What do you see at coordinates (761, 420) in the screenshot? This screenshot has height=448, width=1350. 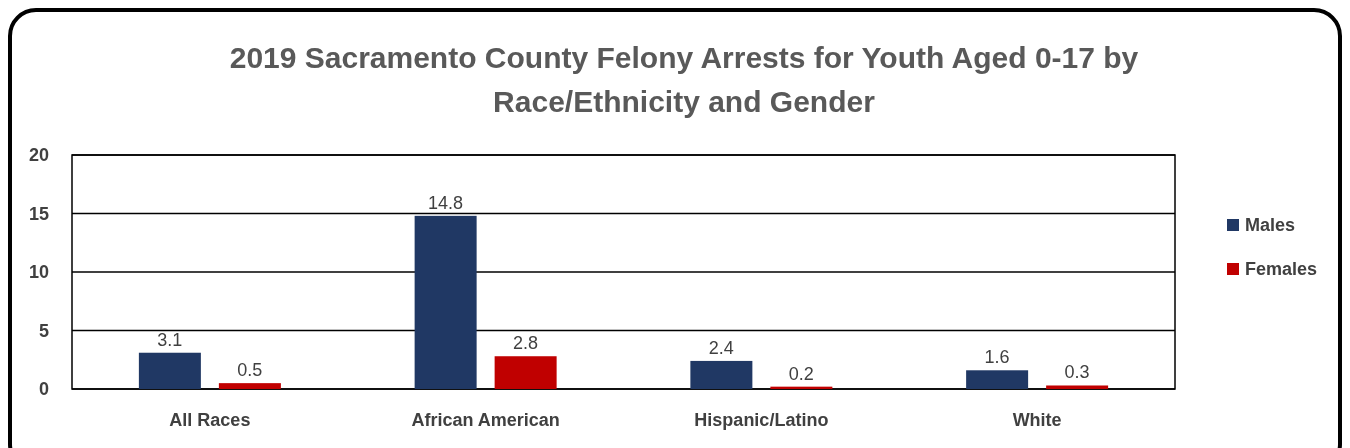 I see `x-tick-label: Hispanic/Latino` at bounding box center [761, 420].